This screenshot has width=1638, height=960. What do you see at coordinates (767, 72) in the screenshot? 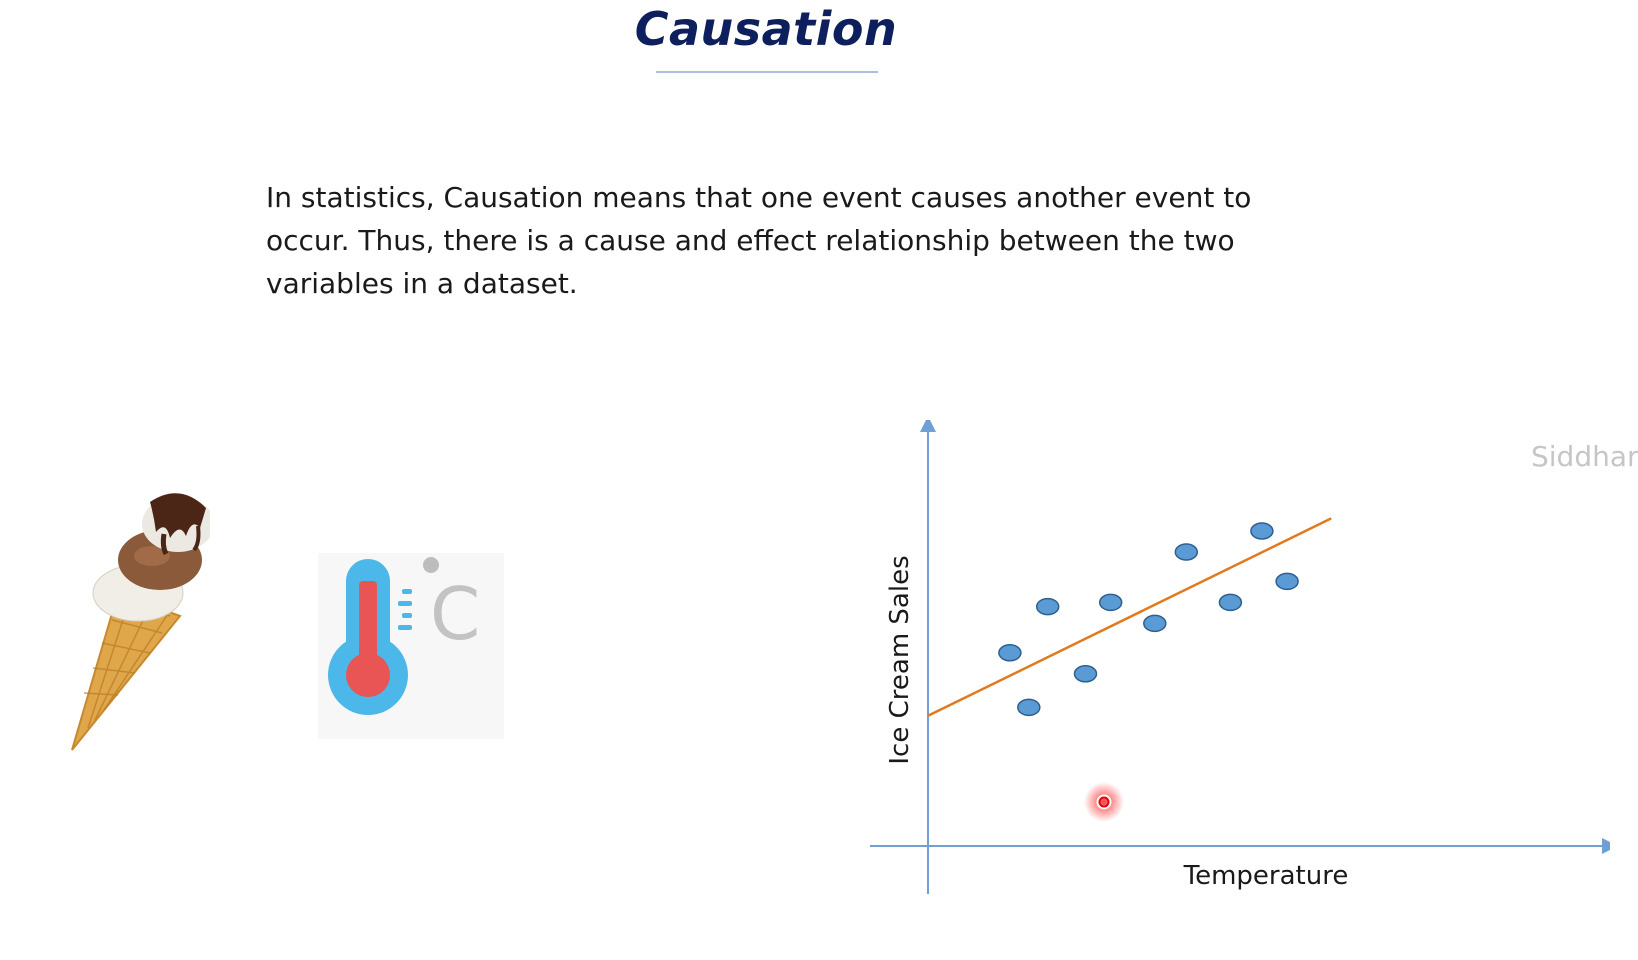
I see `title-underline` at bounding box center [767, 72].